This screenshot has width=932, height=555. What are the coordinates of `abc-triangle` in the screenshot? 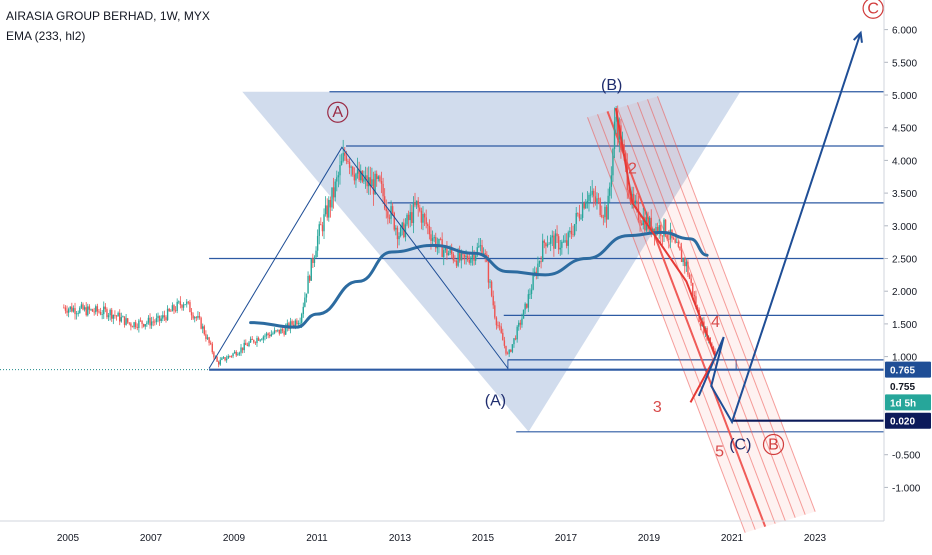 It's located at (358, 257).